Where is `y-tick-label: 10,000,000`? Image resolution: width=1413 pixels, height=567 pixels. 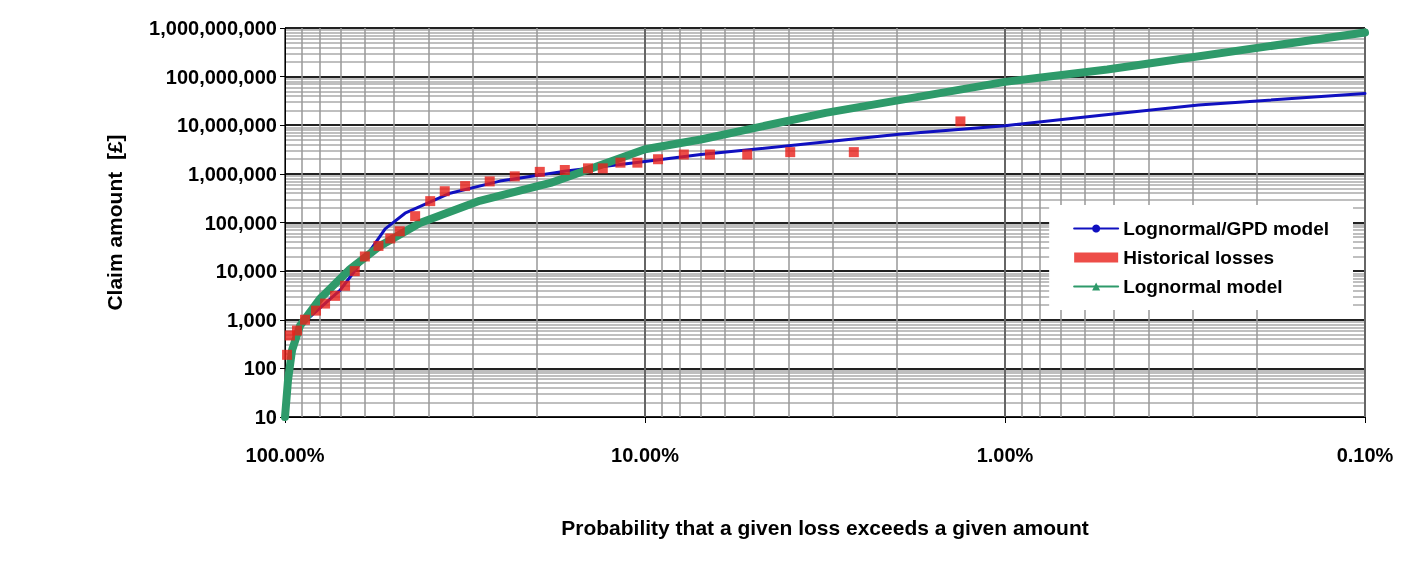 y-tick-label: 10,000,000 is located at coordinates (226, 125).